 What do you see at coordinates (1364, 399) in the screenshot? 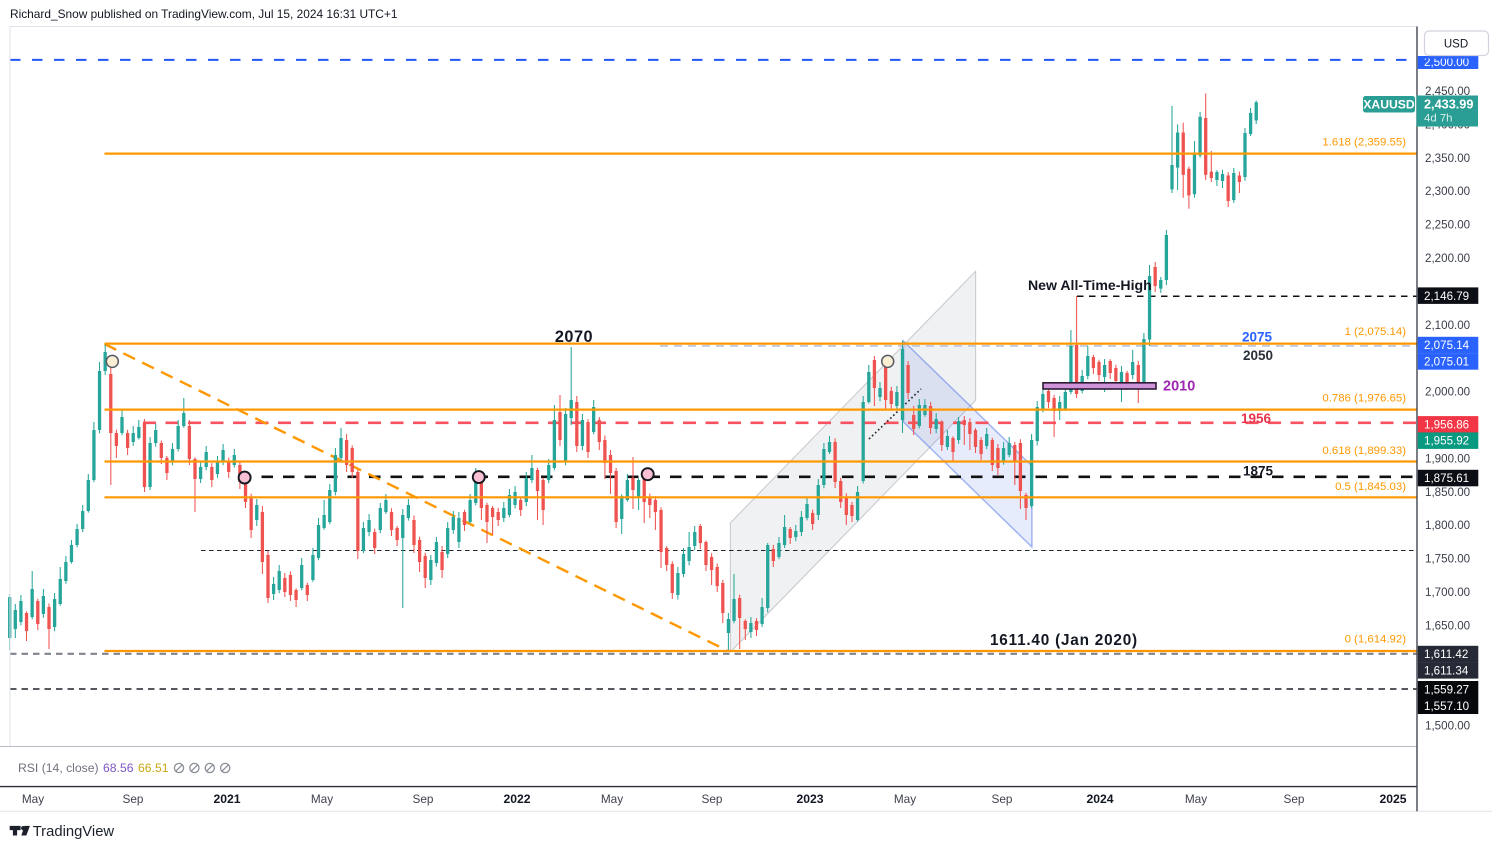
I see `svg-text: 0.786 (1,976.65)` at bounding box center [1364, 399].